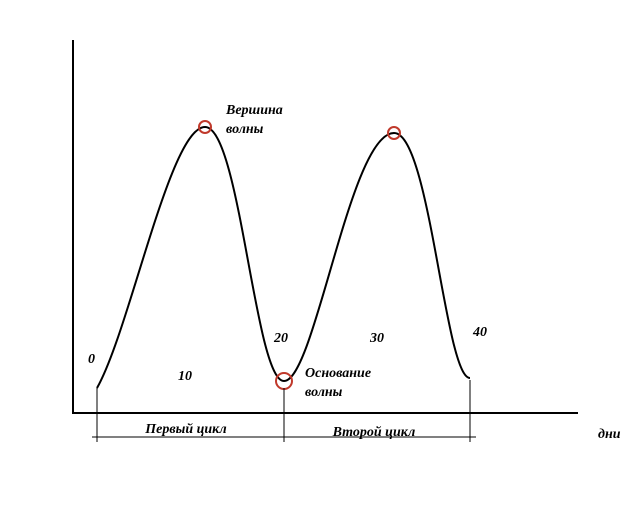 The image size is (640, 509). Describe the element at coordinates (374, 432) in the screenshot. I see `cycle-label: Второй цикл` at that location.